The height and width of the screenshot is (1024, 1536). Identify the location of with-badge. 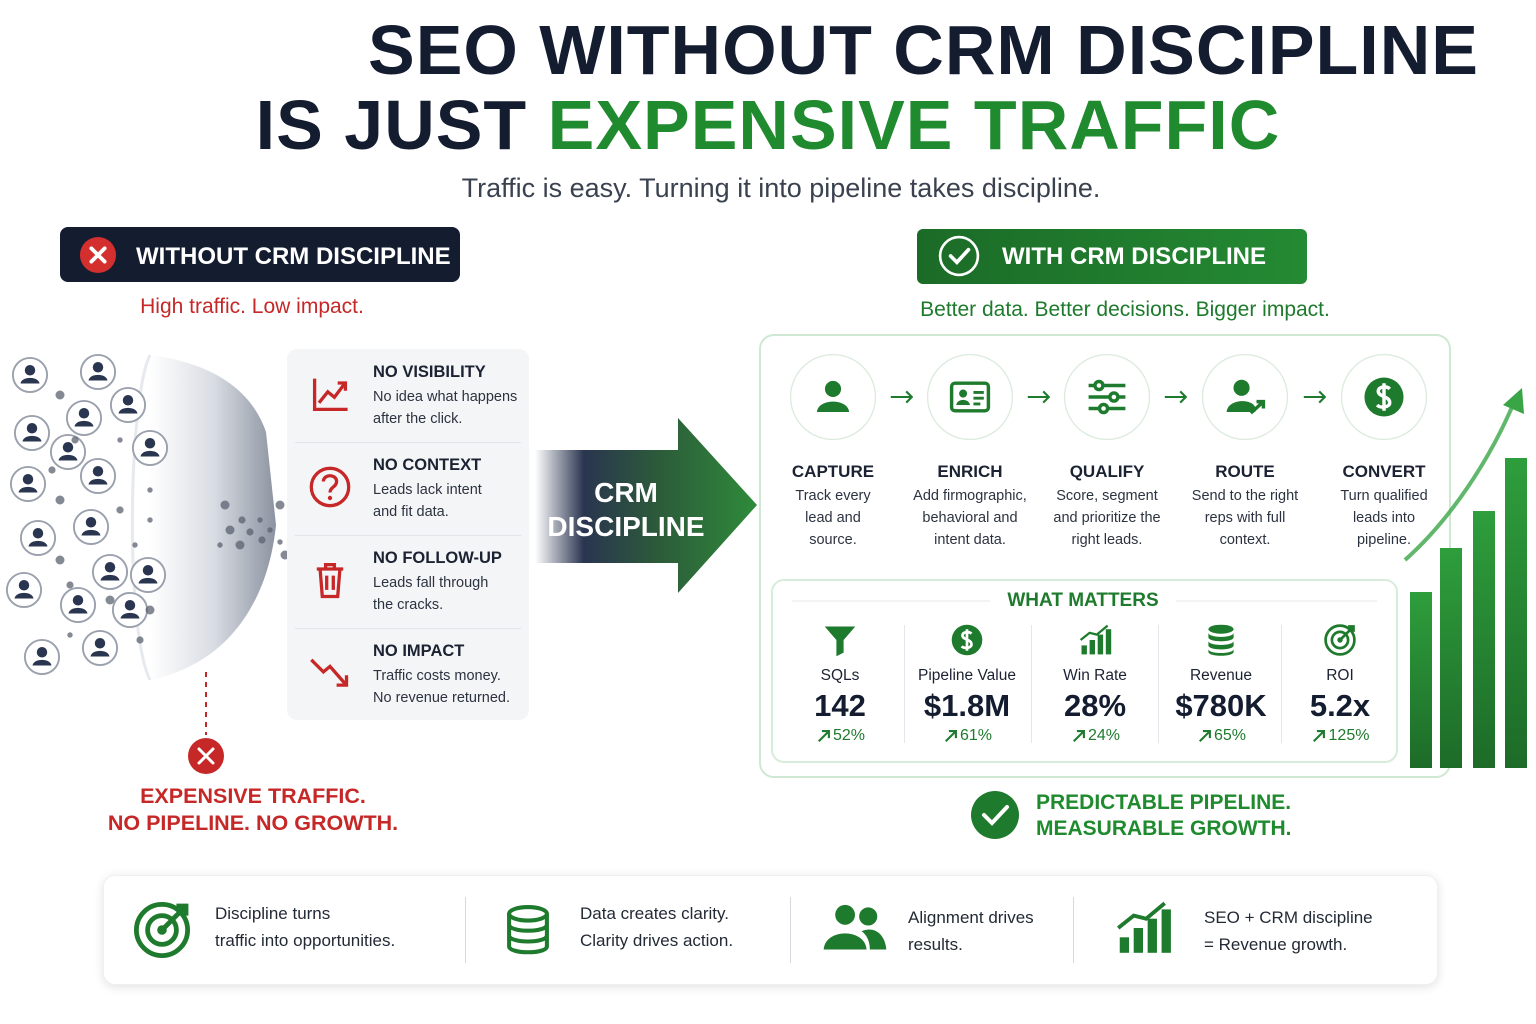
(1112, 256).